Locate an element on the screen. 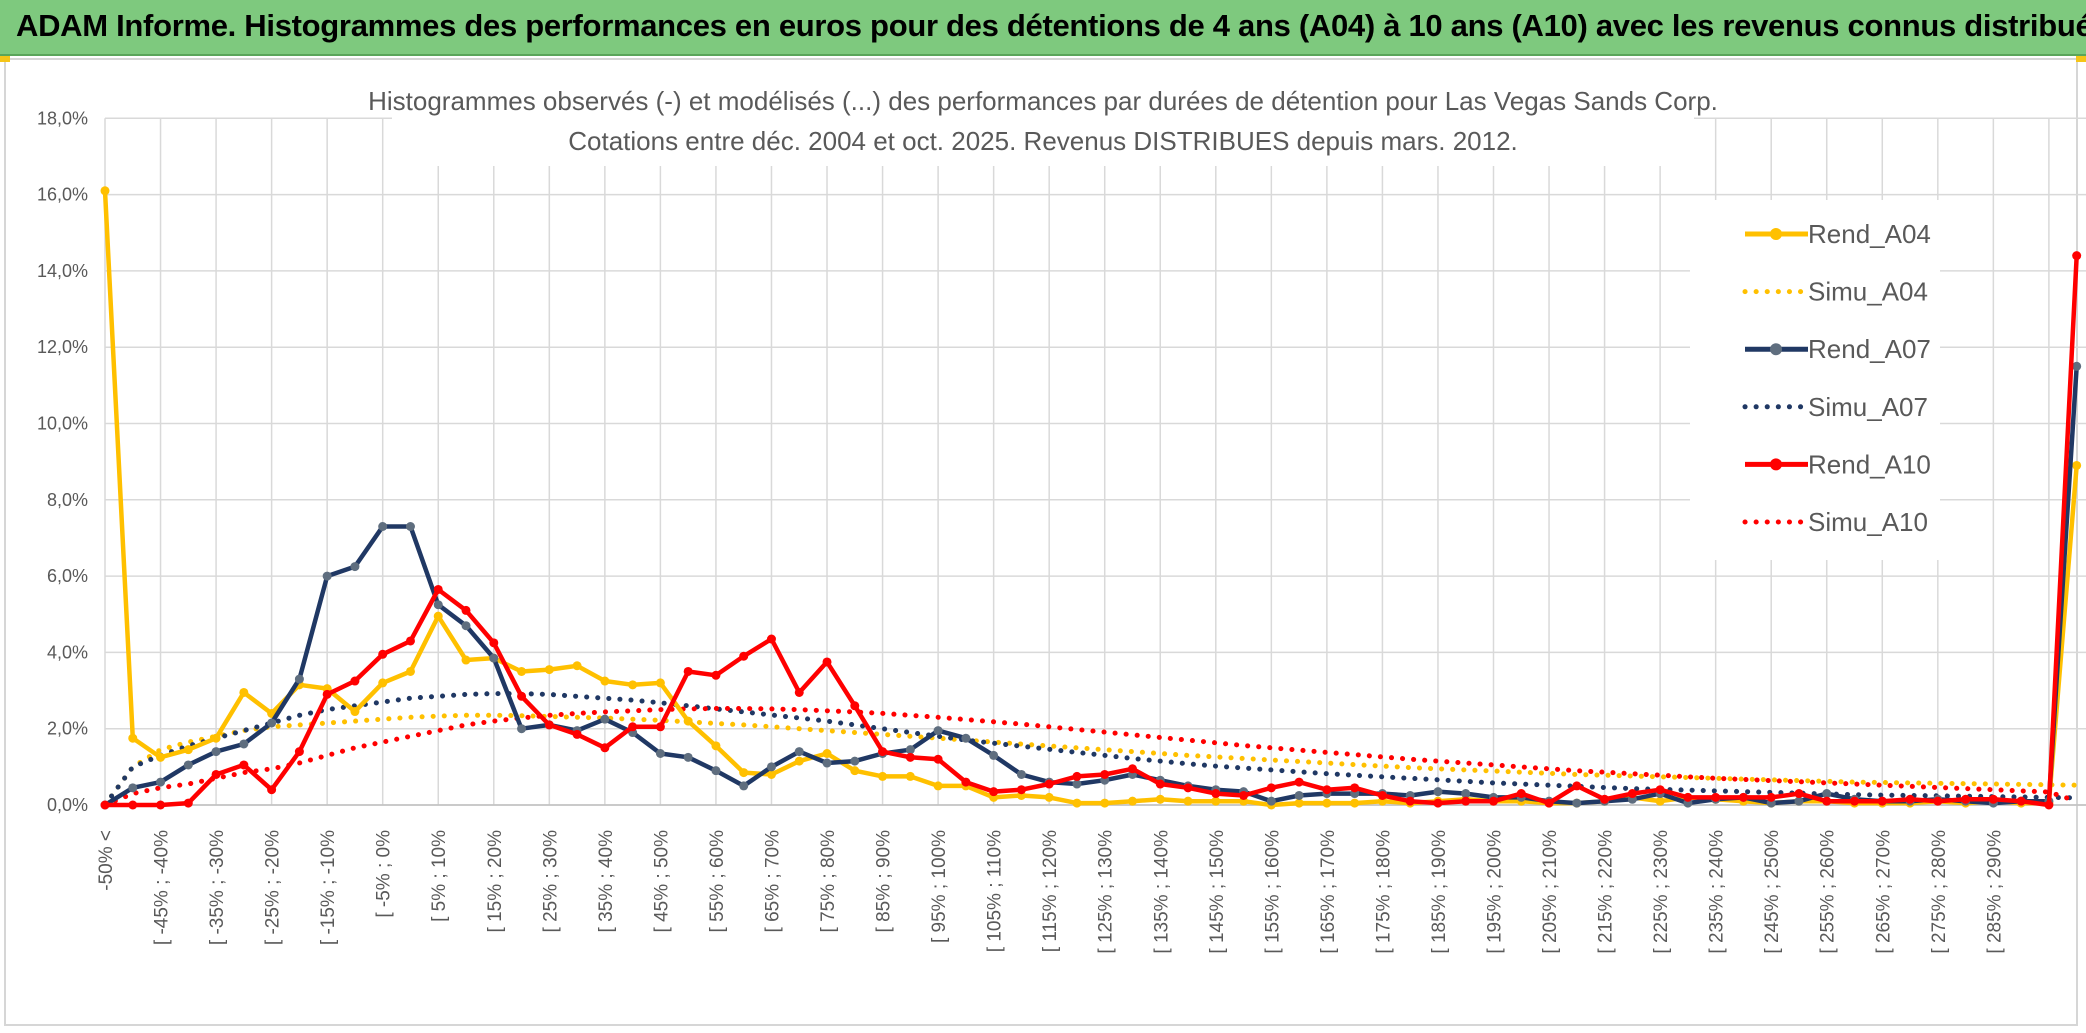 Image resolution: width=2086 pixels, height=1033 pixels. legend-entry-rend-a10: Rend_A10 is located at coordinates (1838, 464).